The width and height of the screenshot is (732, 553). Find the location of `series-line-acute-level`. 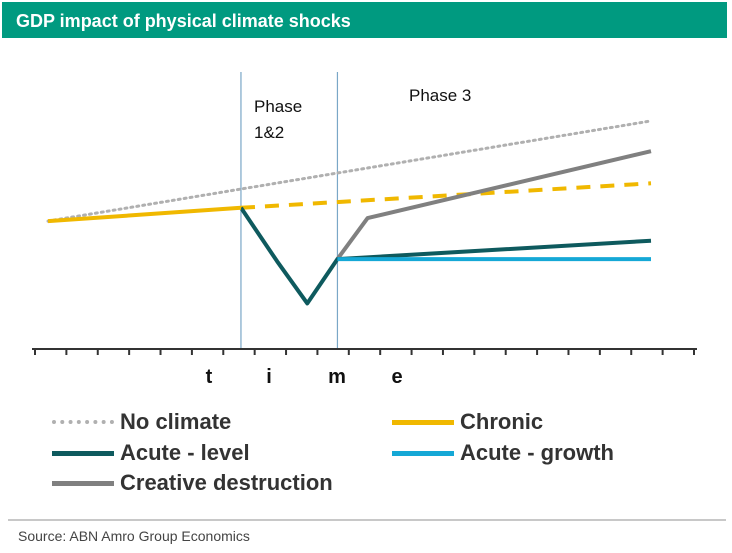

series-line-acute-level is located at coordinates (445, 256).